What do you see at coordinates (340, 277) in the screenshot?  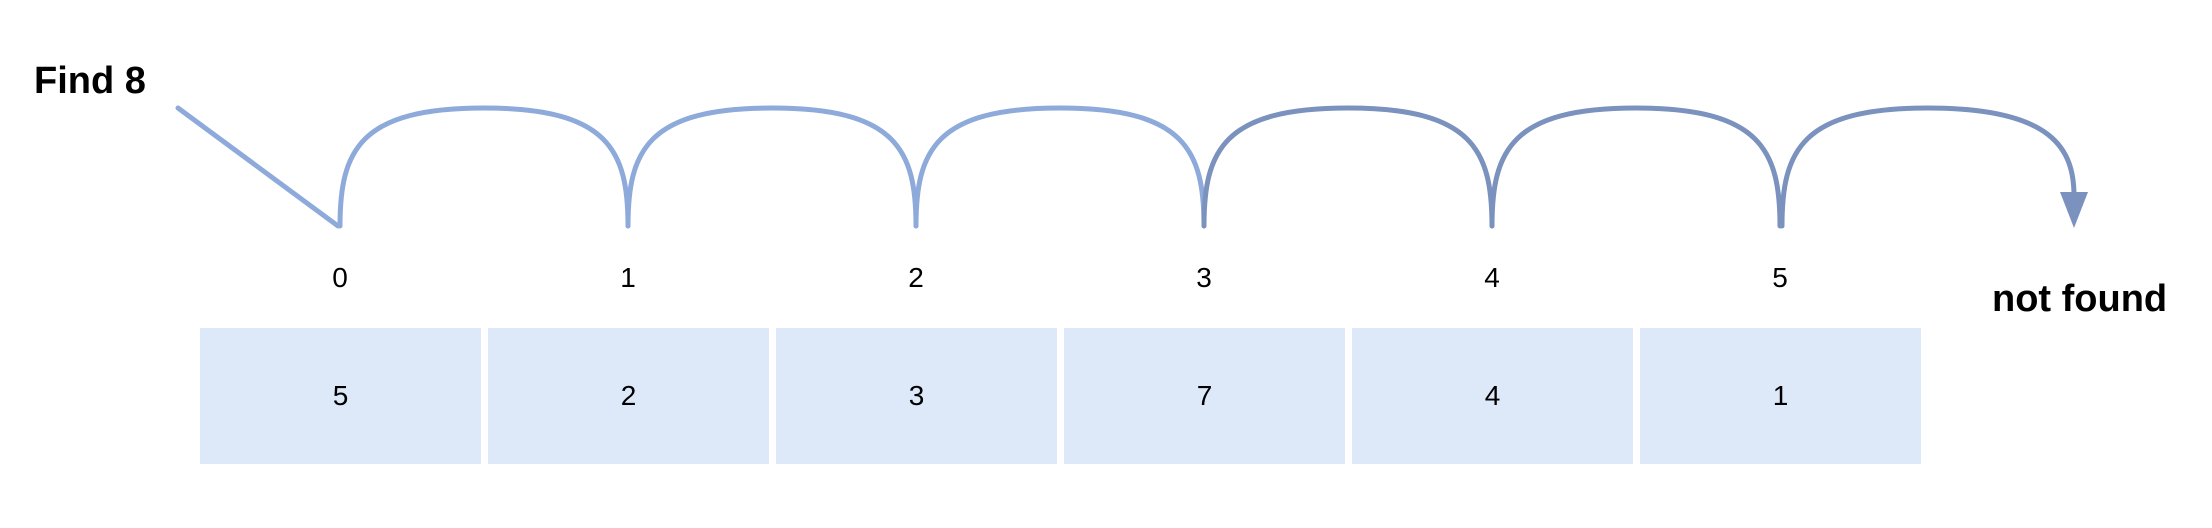 I see `array-index: 0` at bounding box center [340, 277].